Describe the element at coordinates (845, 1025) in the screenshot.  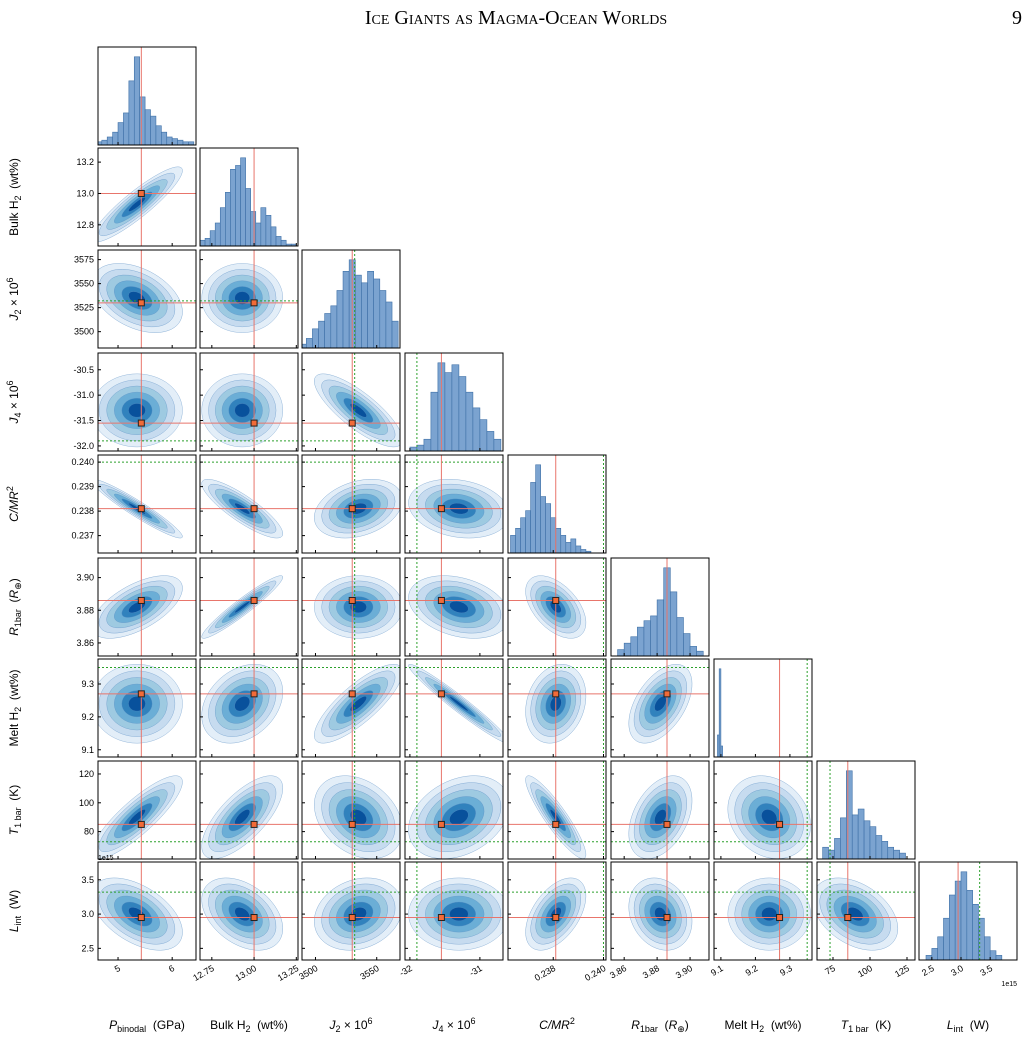
I see `label-part: T` at that location.